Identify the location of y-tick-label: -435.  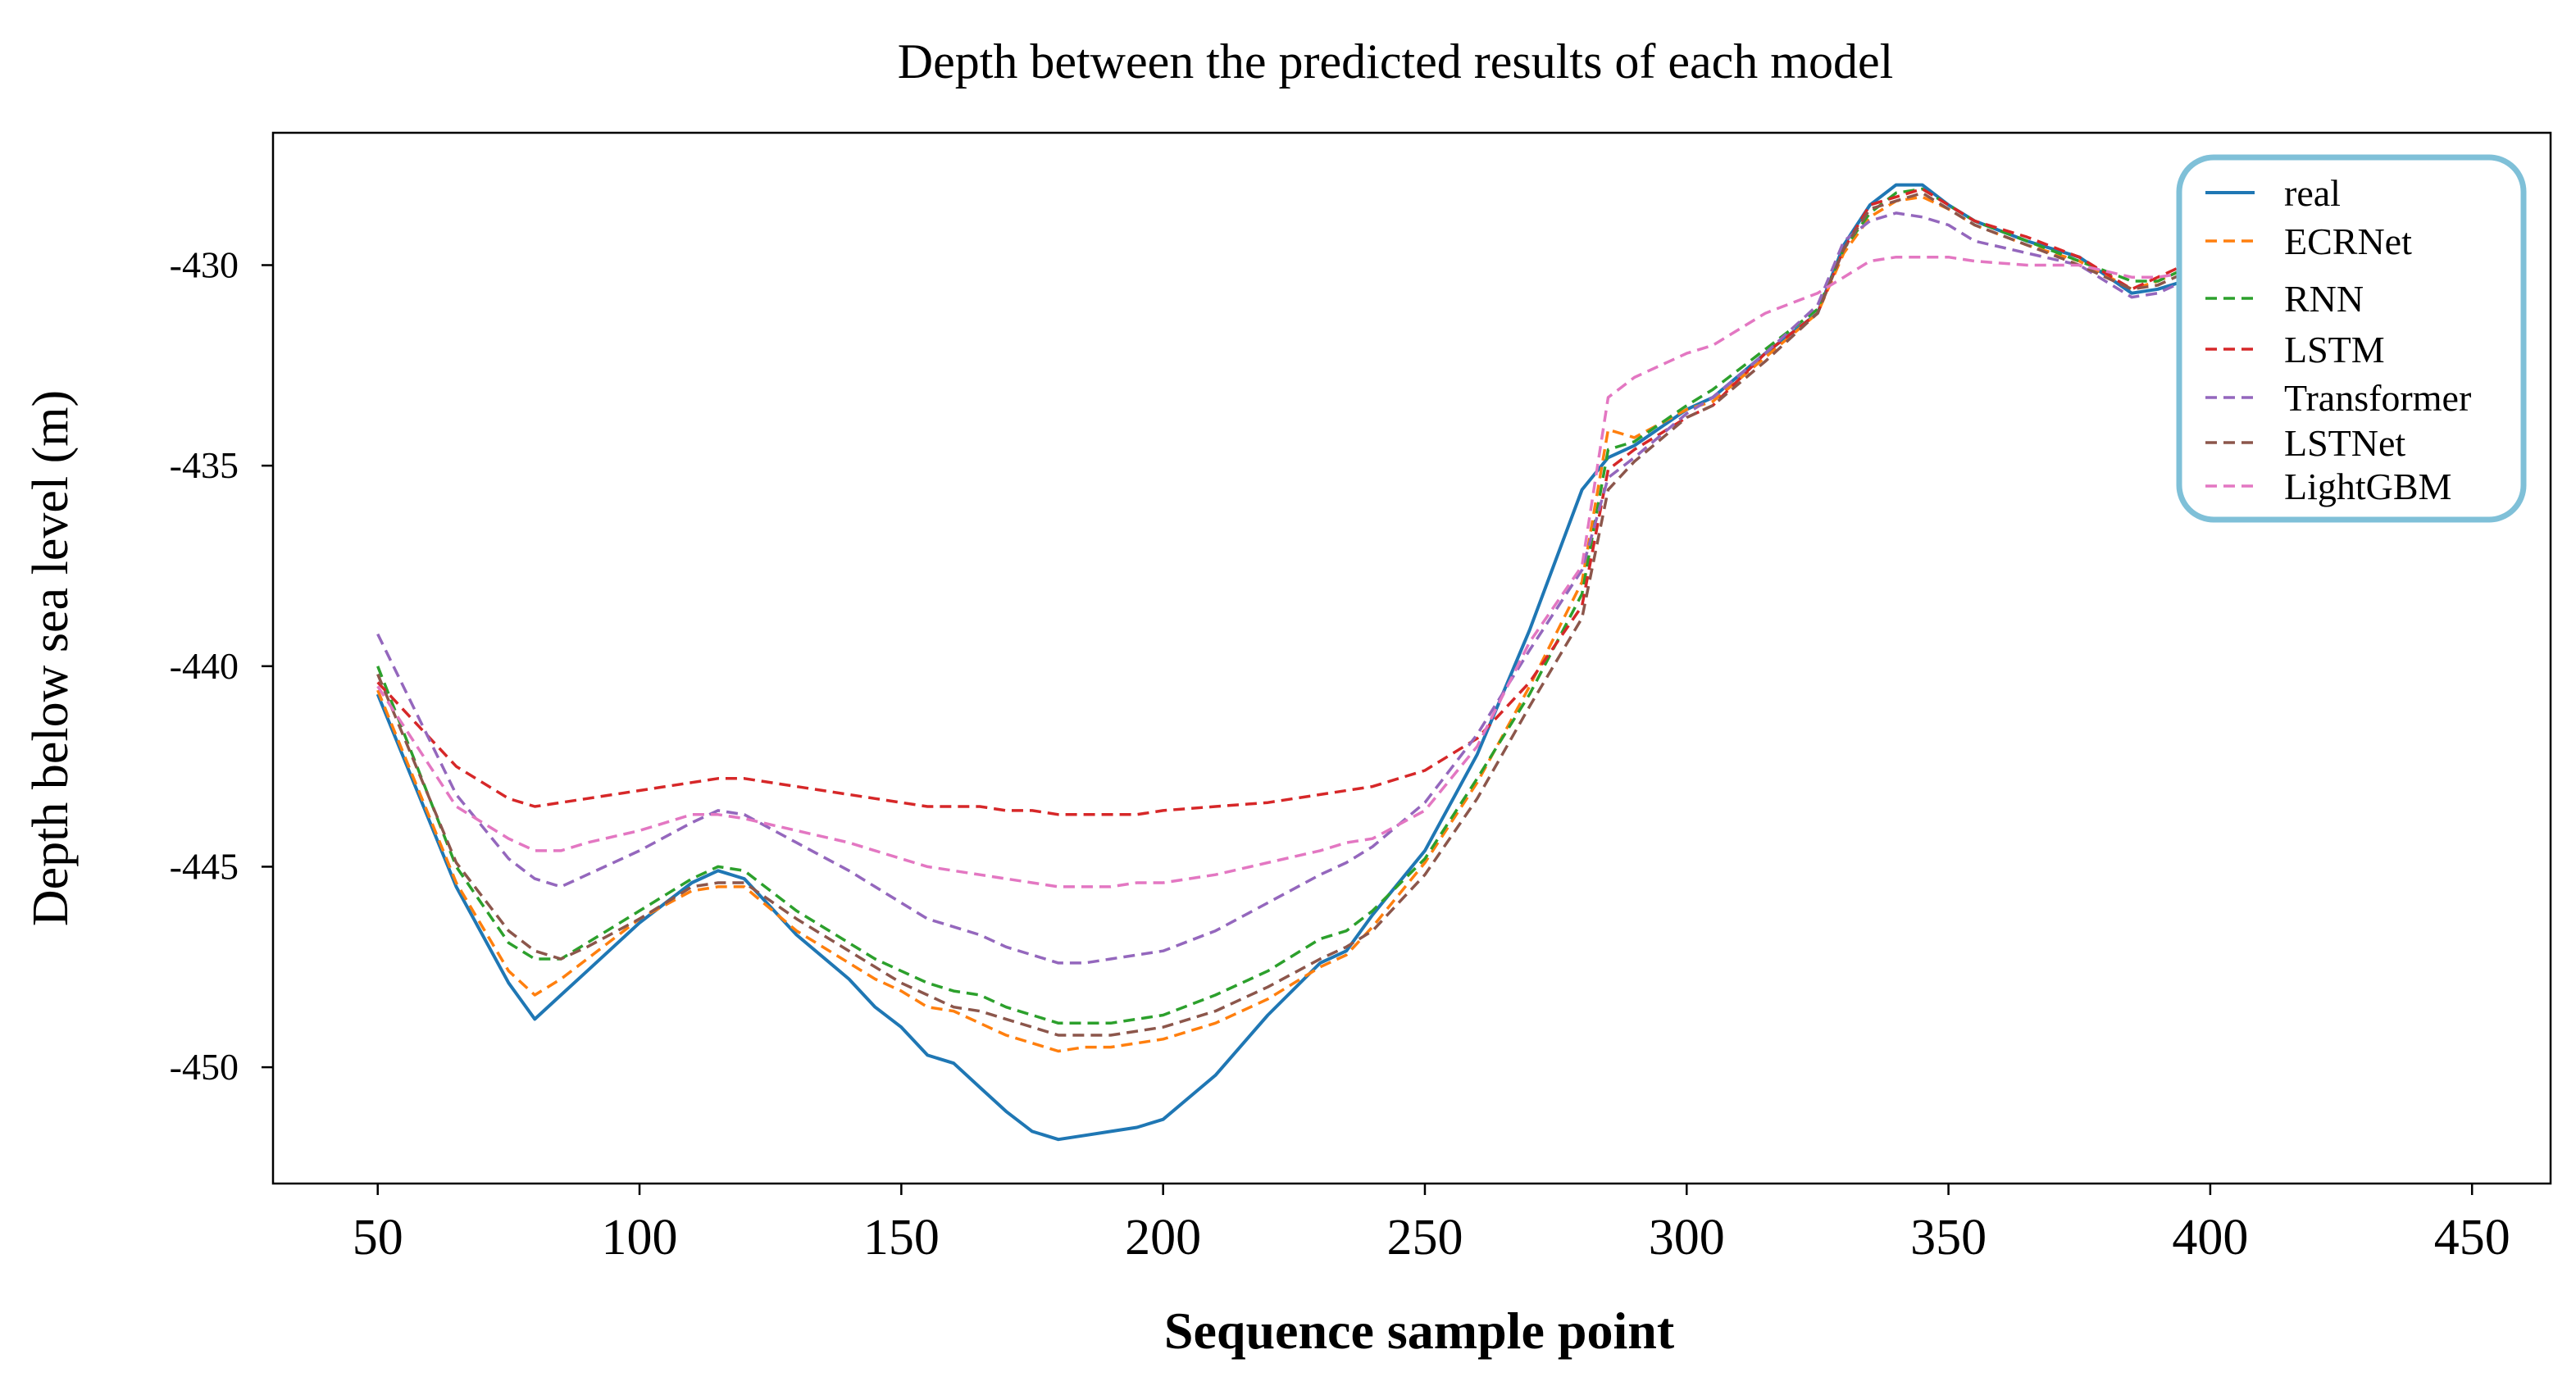
(204, 465).